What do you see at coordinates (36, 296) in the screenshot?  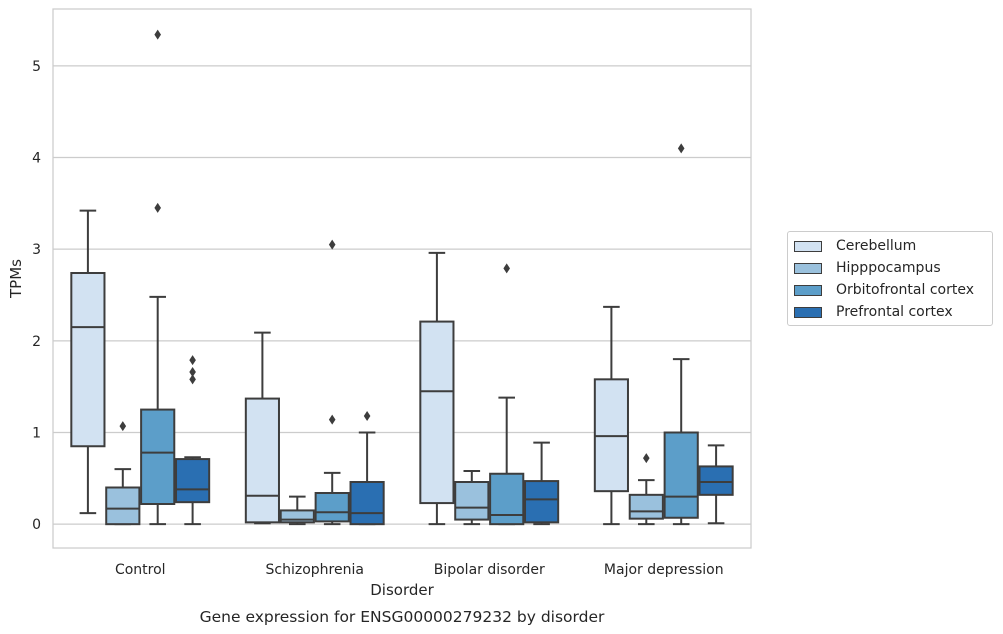 I see `y-axis-ticks: 0 1 2 3 4 5` at bounding box center [36, 296].